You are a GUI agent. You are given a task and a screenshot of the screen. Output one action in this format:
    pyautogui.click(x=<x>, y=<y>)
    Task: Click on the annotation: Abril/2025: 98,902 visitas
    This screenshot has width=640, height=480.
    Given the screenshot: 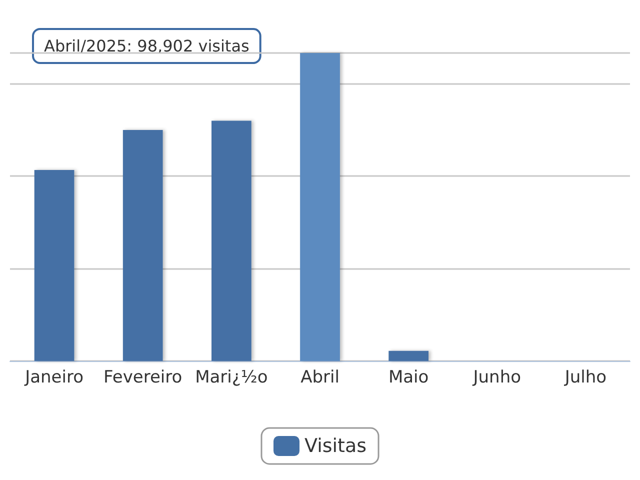 What is the action you would take?
    pyautogui.click(x=147, y=46)
    